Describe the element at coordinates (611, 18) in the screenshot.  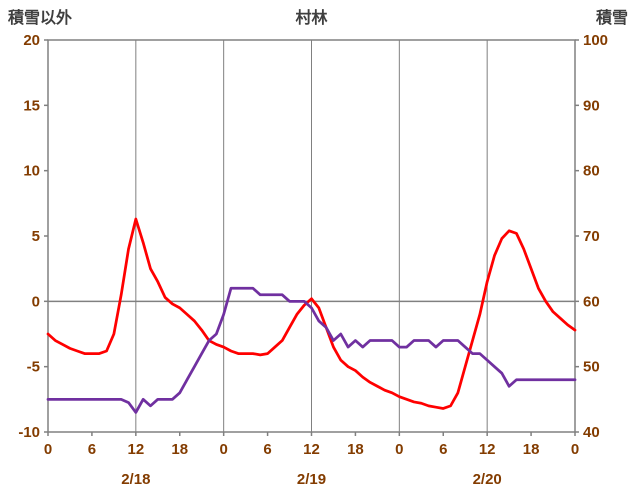
I see `right-axis-title: 積雪` at that location.